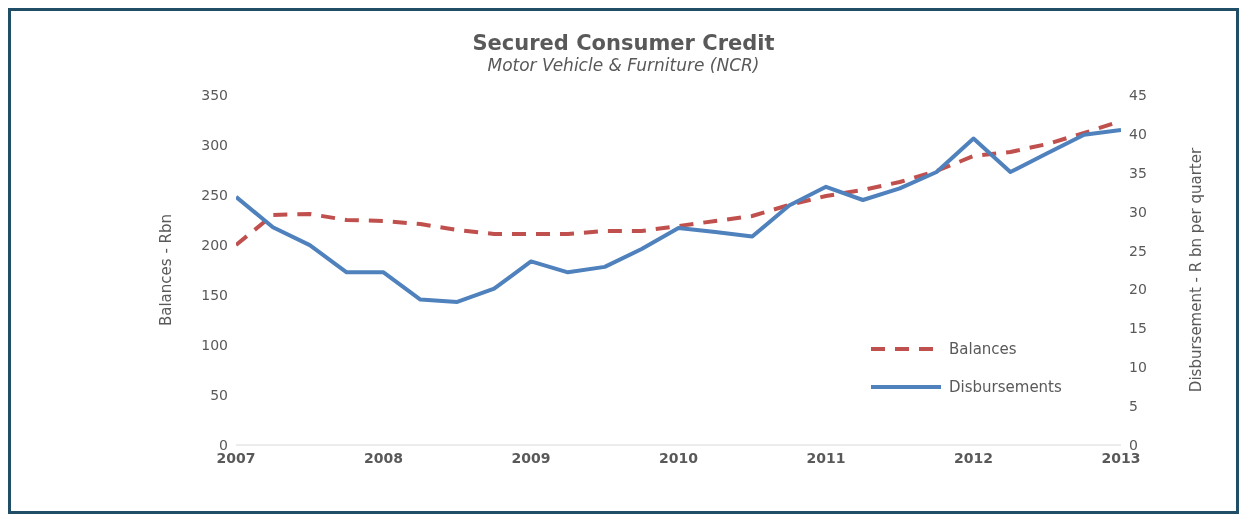 The width and height of the screenshot is (1251, 524). What do you see at coordinates (214, 94) in the screenshot?
I see `y-tick-label: 350` at bounding box center [214, 94].